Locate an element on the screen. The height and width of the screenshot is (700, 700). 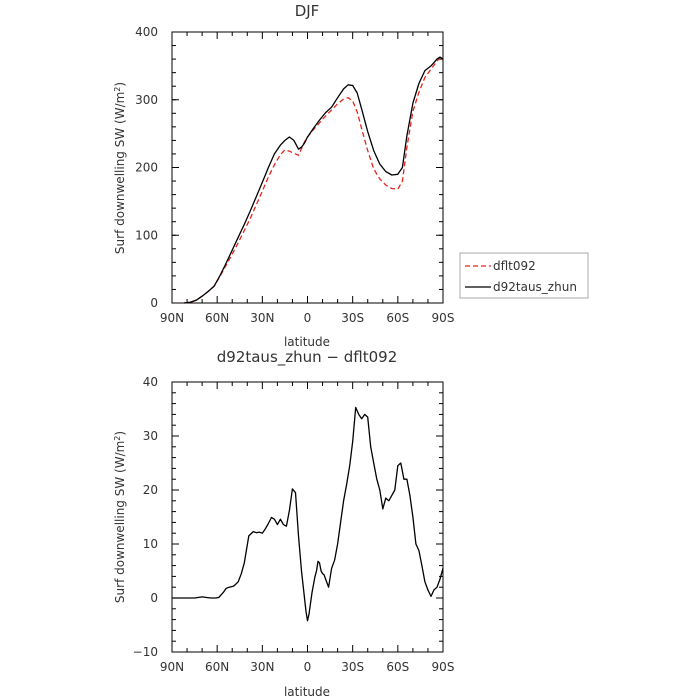
y-tick-label: 400 is located at coordinates (146, 32).